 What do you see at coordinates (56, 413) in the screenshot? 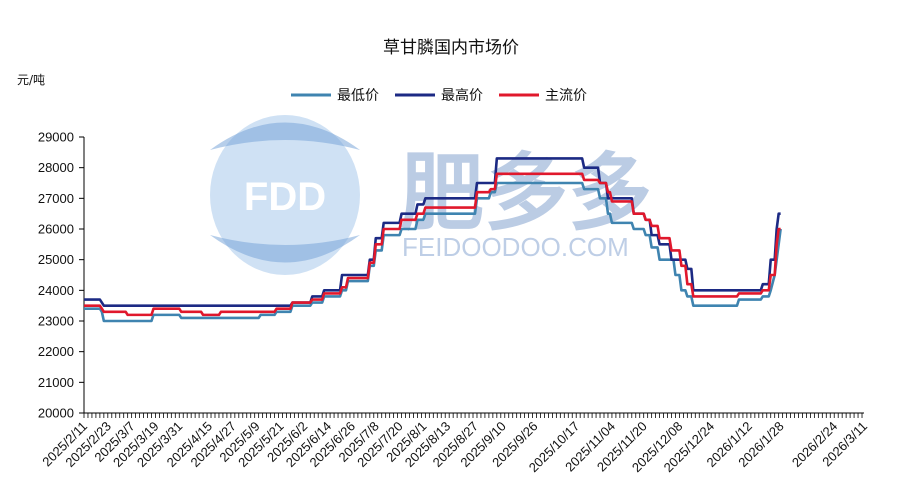
I see `y-tick-label: 20000` at bounding box center [56, 413].